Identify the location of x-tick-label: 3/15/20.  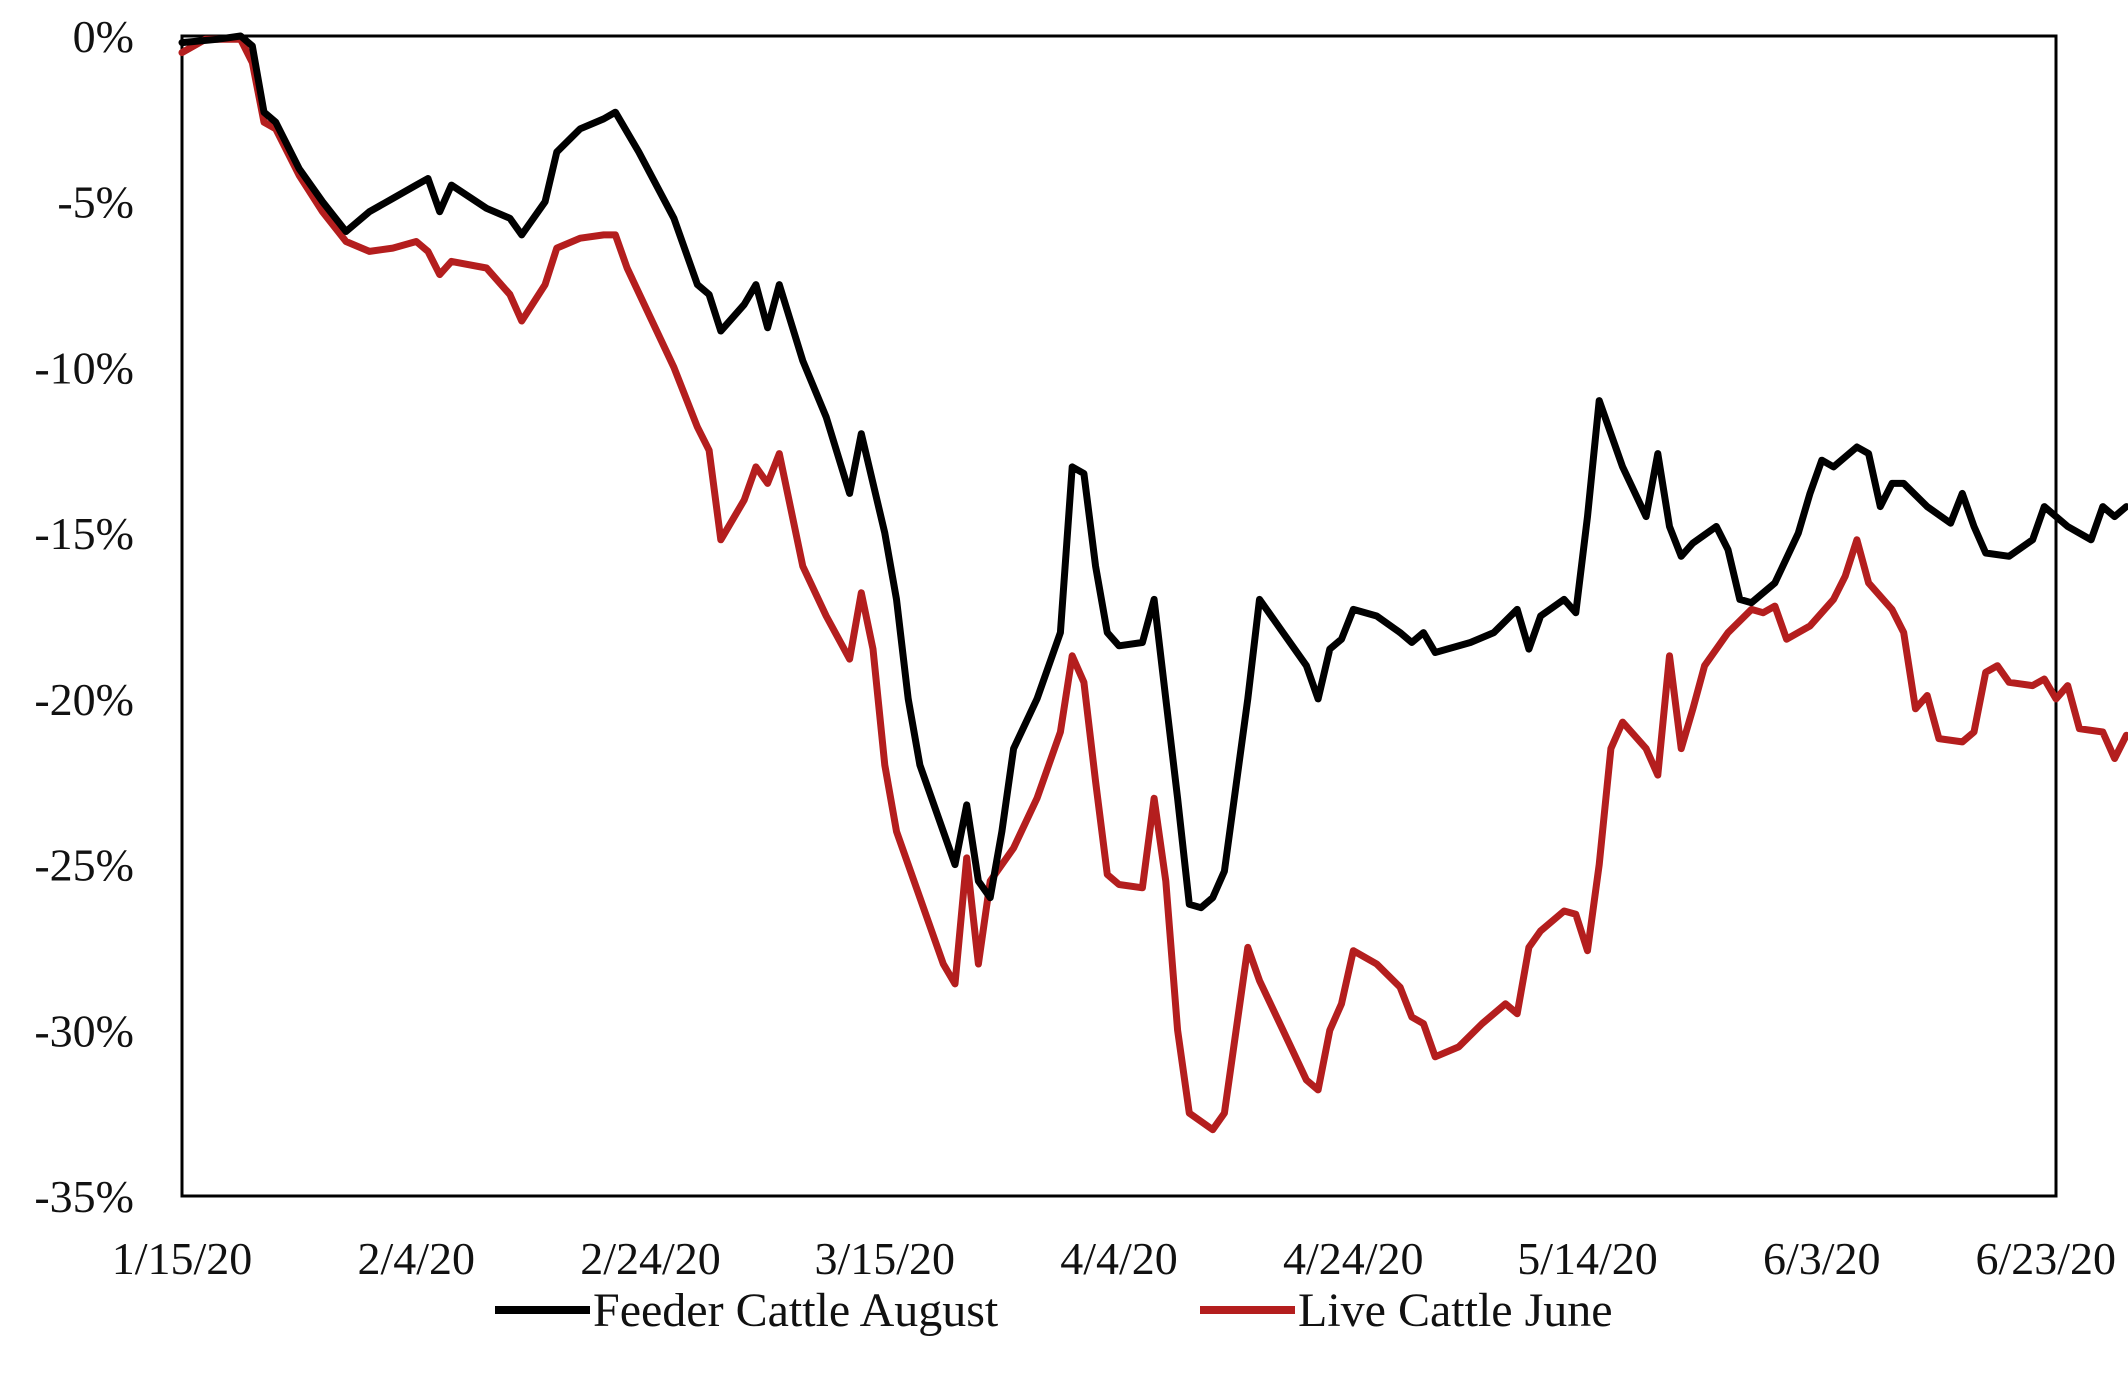
(884, 1258).